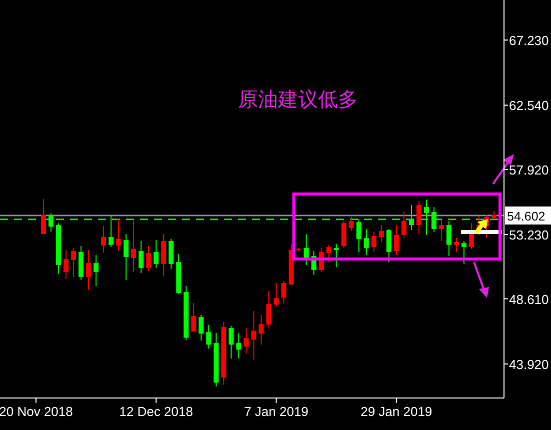 The height and width of the screenshot is (430, 551). I want to click on y-tick-label: 62.540, so click(529, 106).